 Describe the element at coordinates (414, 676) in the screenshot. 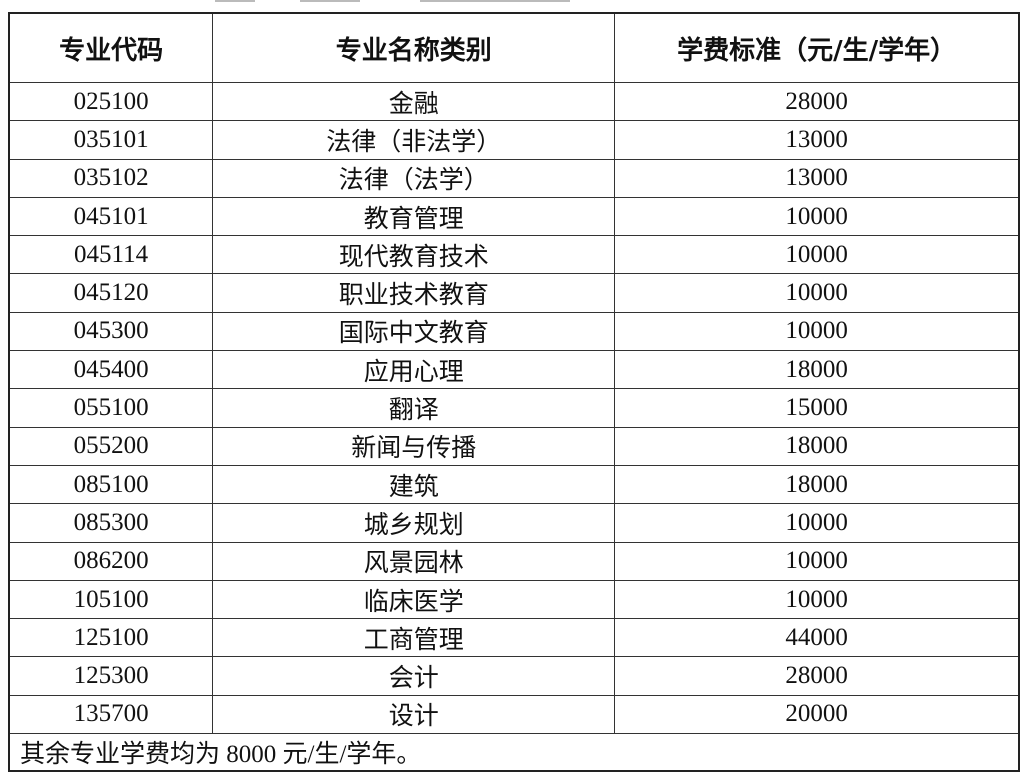

I see `major-name-cell: 会计` at that location.